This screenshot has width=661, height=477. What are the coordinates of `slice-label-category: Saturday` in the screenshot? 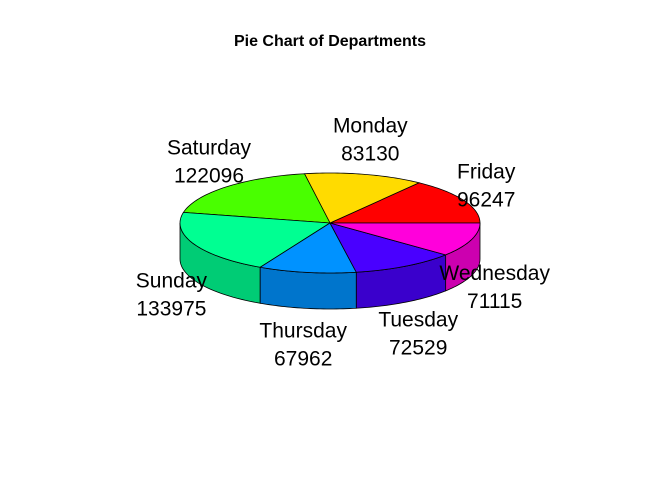 It's located at (209, 147).